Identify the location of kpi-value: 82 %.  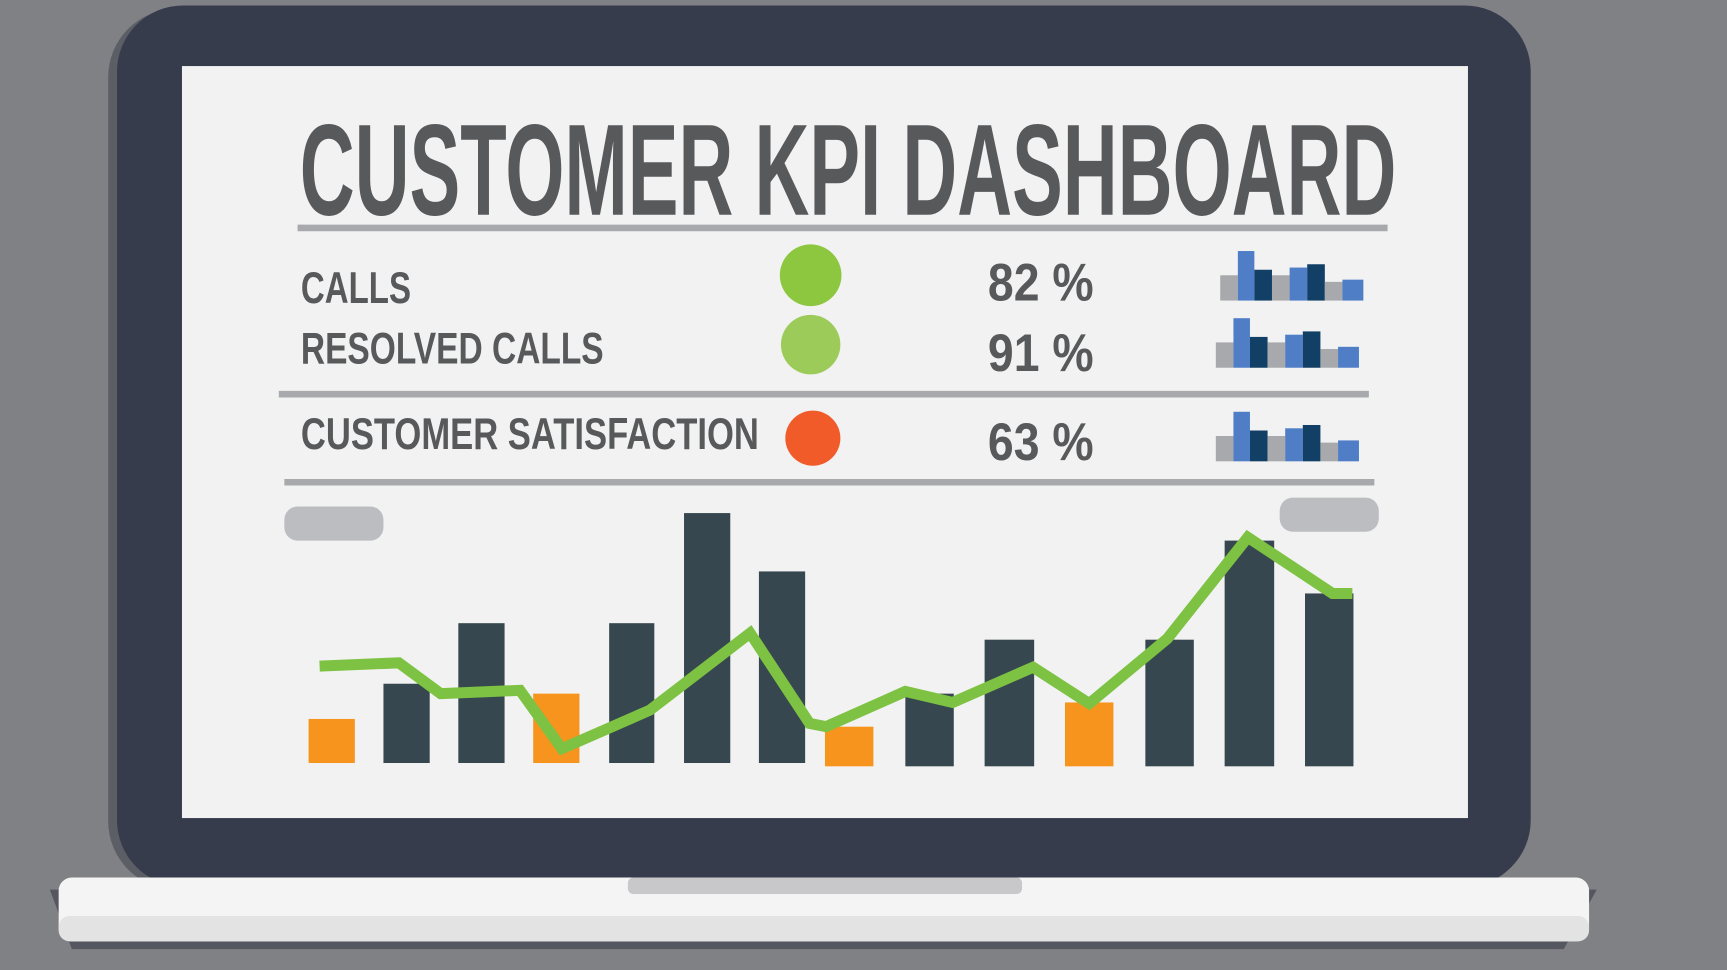
(1041, 283).